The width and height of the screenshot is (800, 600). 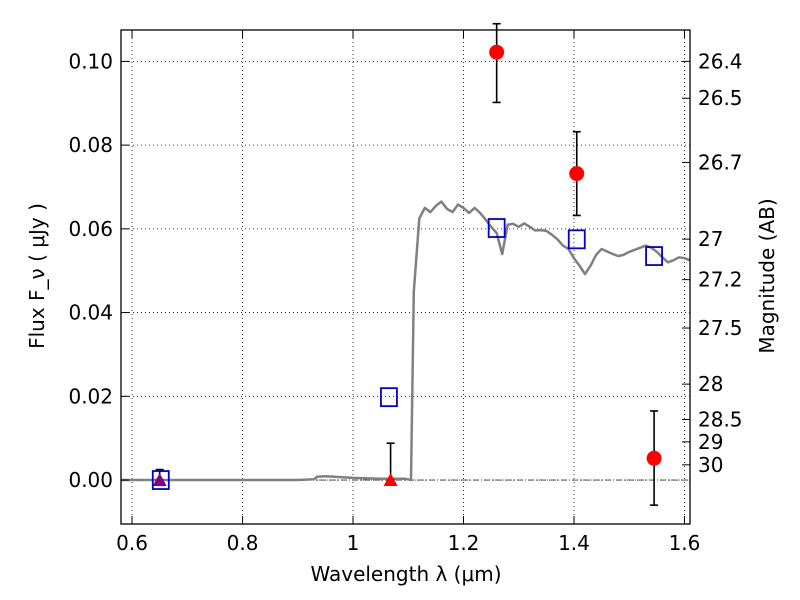 What do you see at coordinates (90, 396) in the screenshot?
I see `y-tick-label: 0.02` at bounding box center [90, 396].